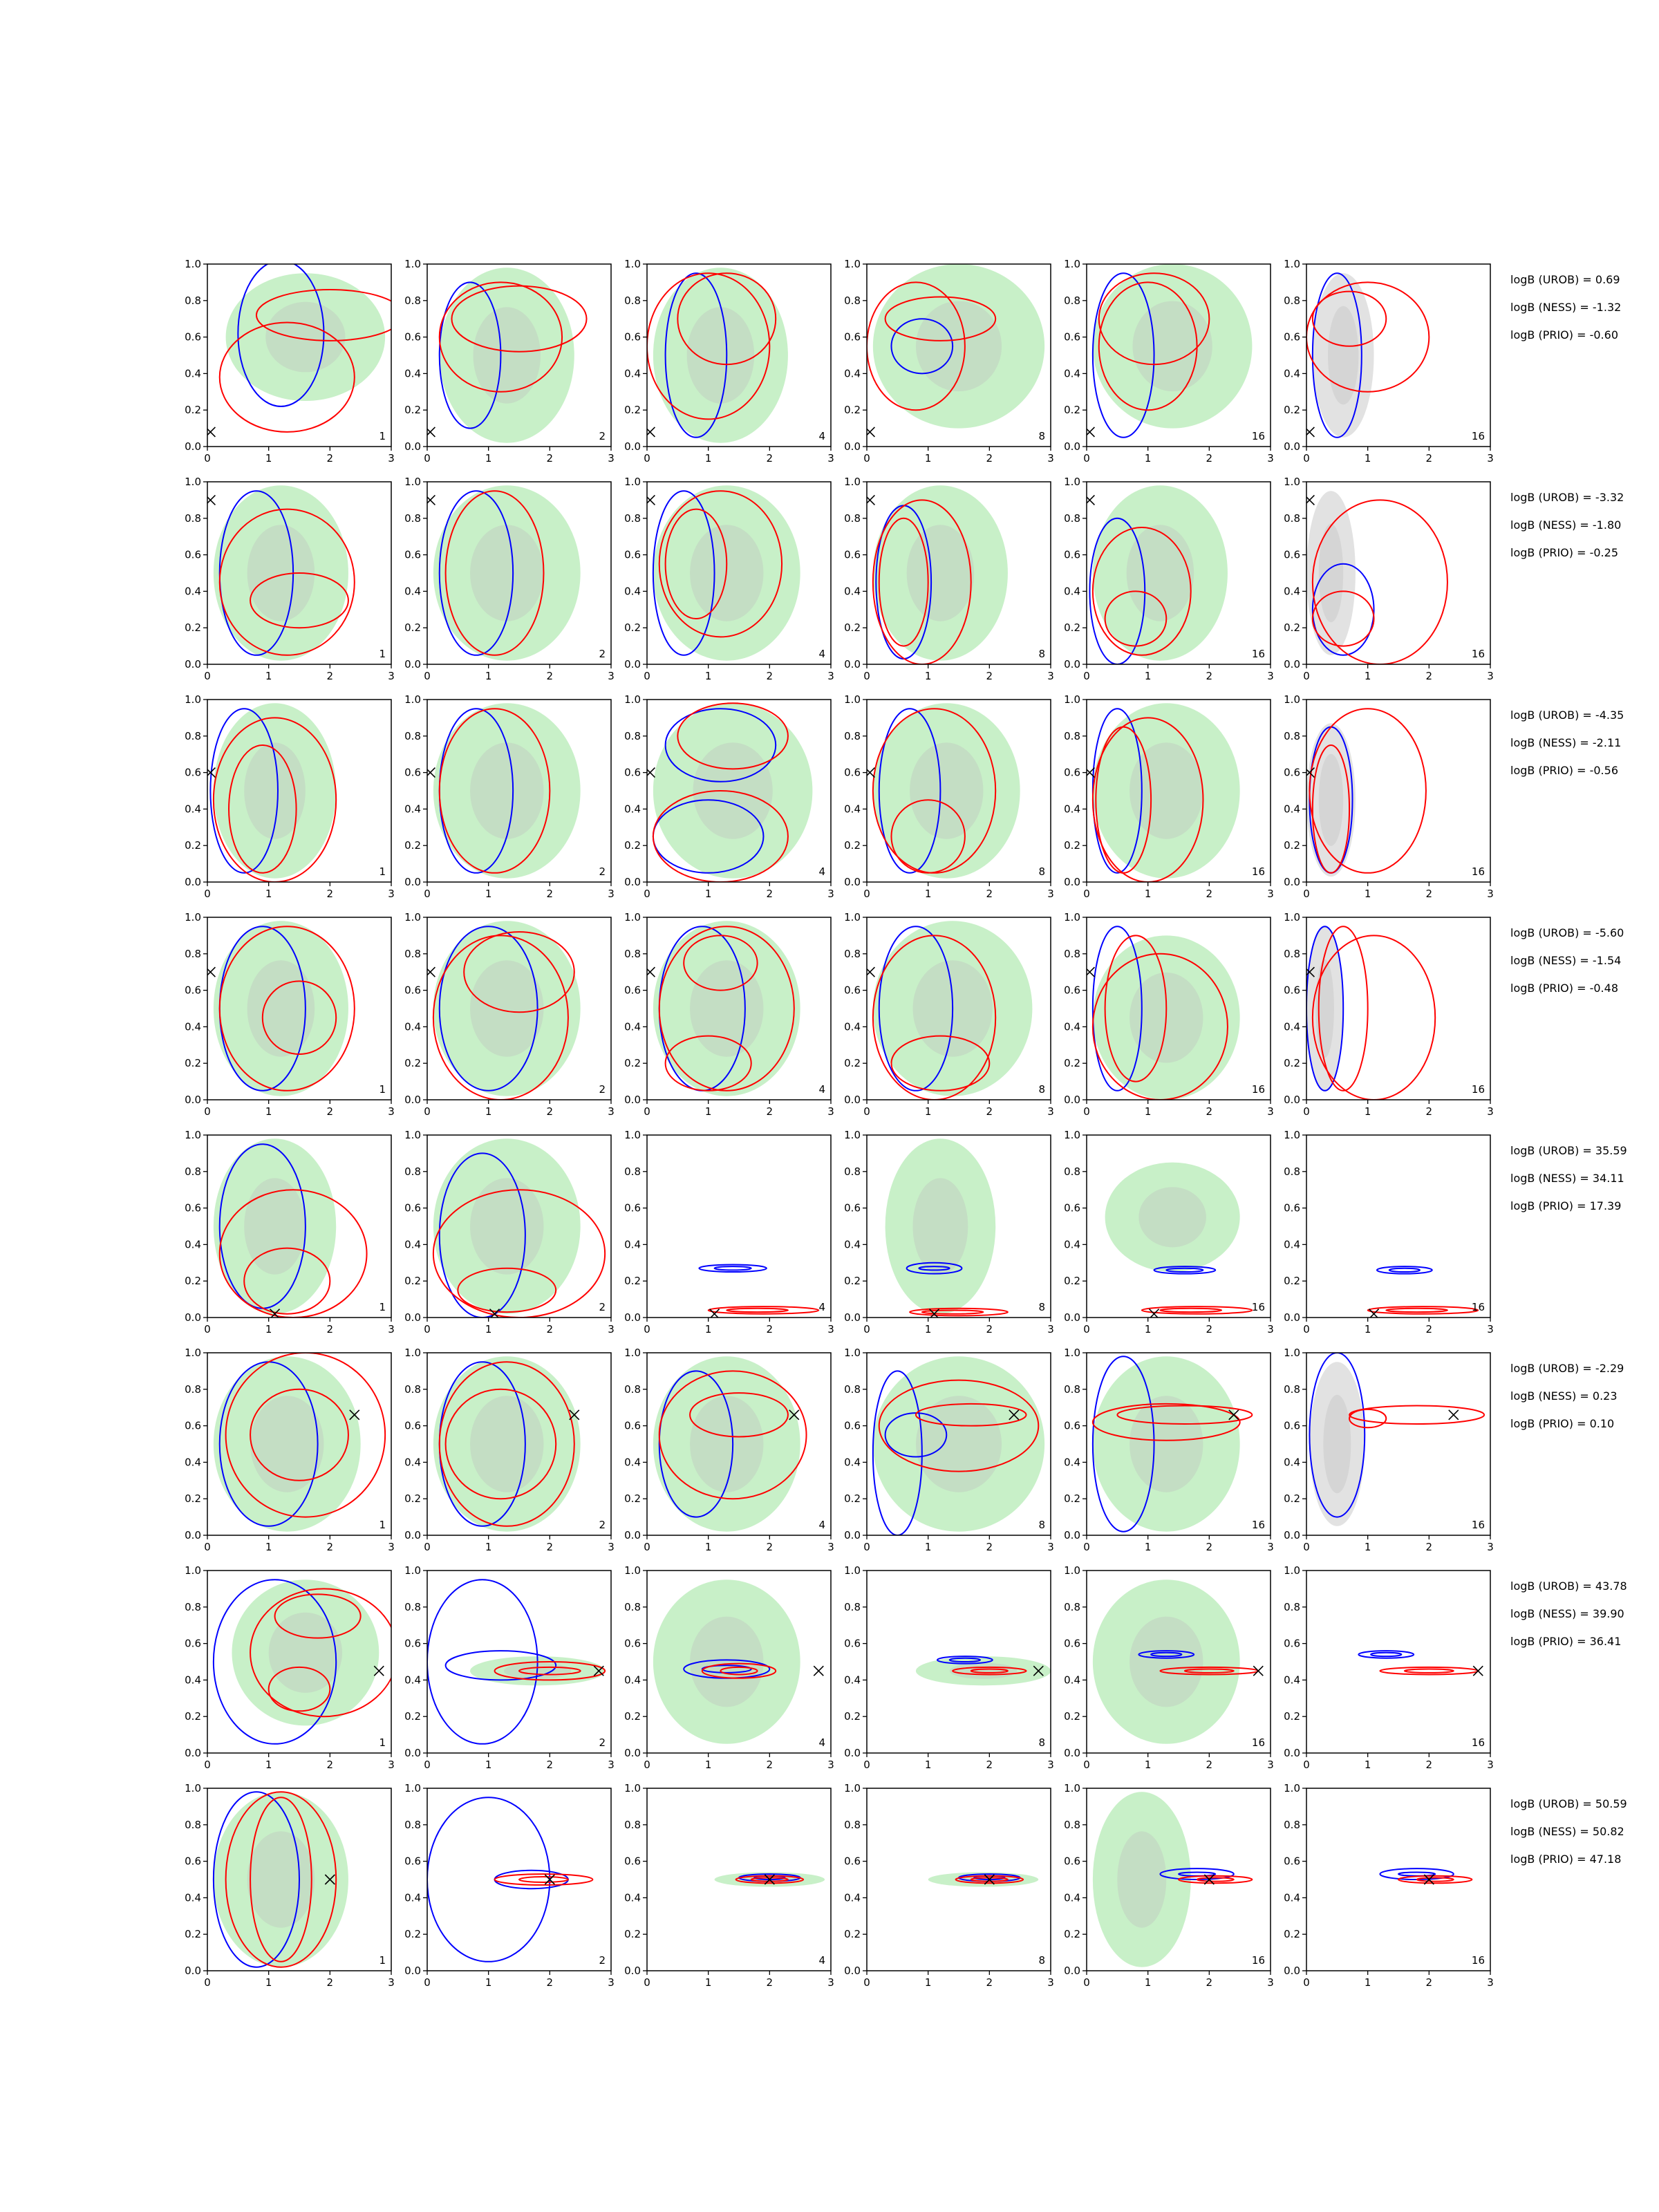 This screenshot has width=1659, height=2212. Describe the element at coordinates (1568, 1803) in the screenshot. I see `logb-stat-label: logB (UROB) = 50.59` at that location.